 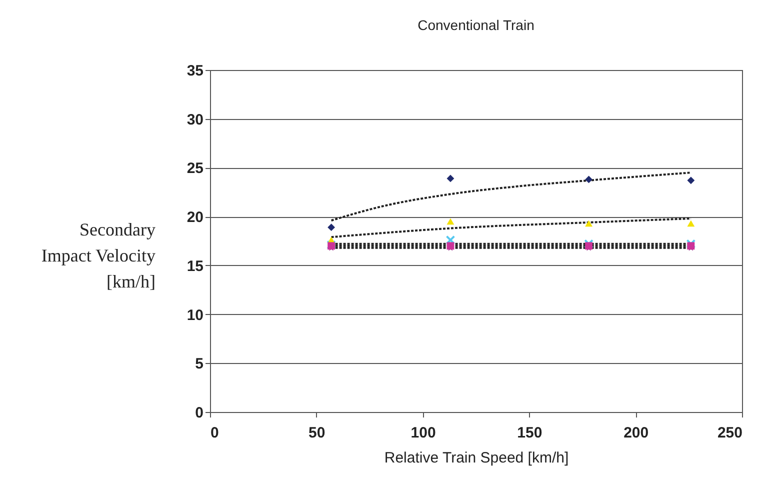 I want to click on x-tick-label: 0, so click(x=214, y=433).